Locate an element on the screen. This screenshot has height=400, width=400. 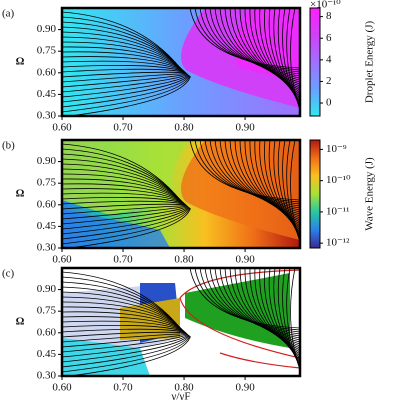
colorbar-offset: ×10⁻¹⁰ is located at coordinates (325, 5).